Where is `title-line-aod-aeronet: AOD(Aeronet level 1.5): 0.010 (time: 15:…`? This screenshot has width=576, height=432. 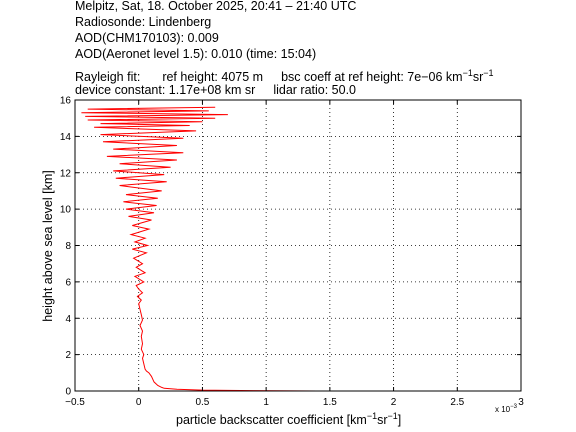 title-line-aod-aeronet: AOD(Aeronet level 1.5): 0.010 (time: 15:… is located at coordinates (196, 54).